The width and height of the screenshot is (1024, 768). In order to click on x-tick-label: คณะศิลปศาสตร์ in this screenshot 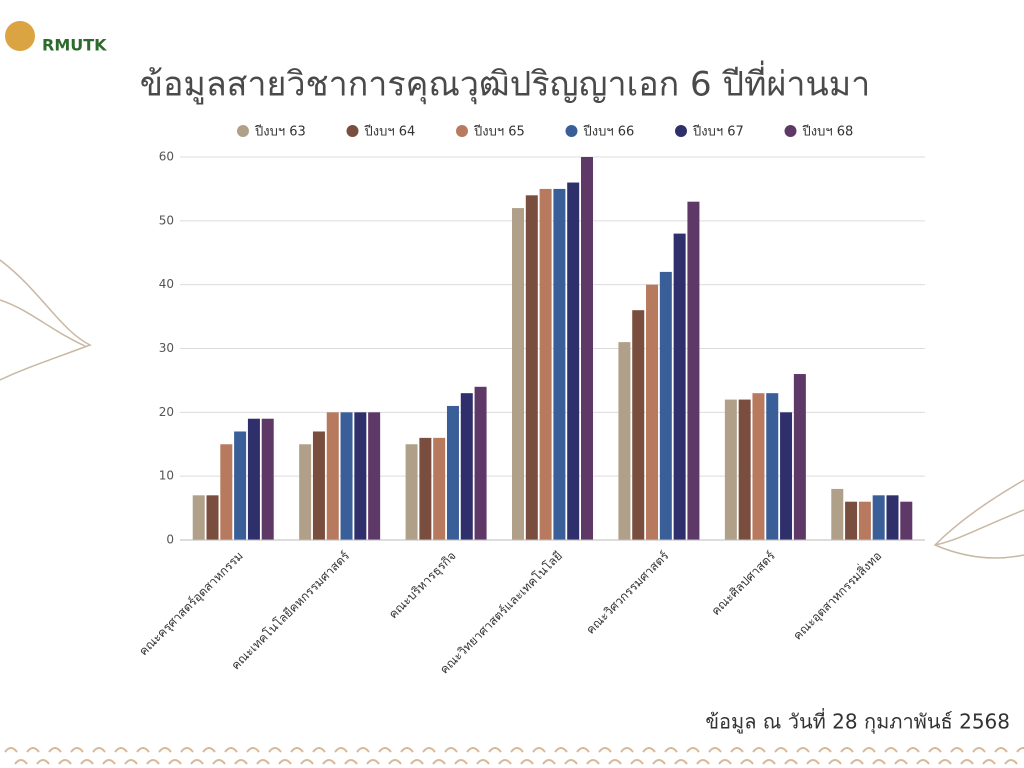, I will do `click(744, 583)`.